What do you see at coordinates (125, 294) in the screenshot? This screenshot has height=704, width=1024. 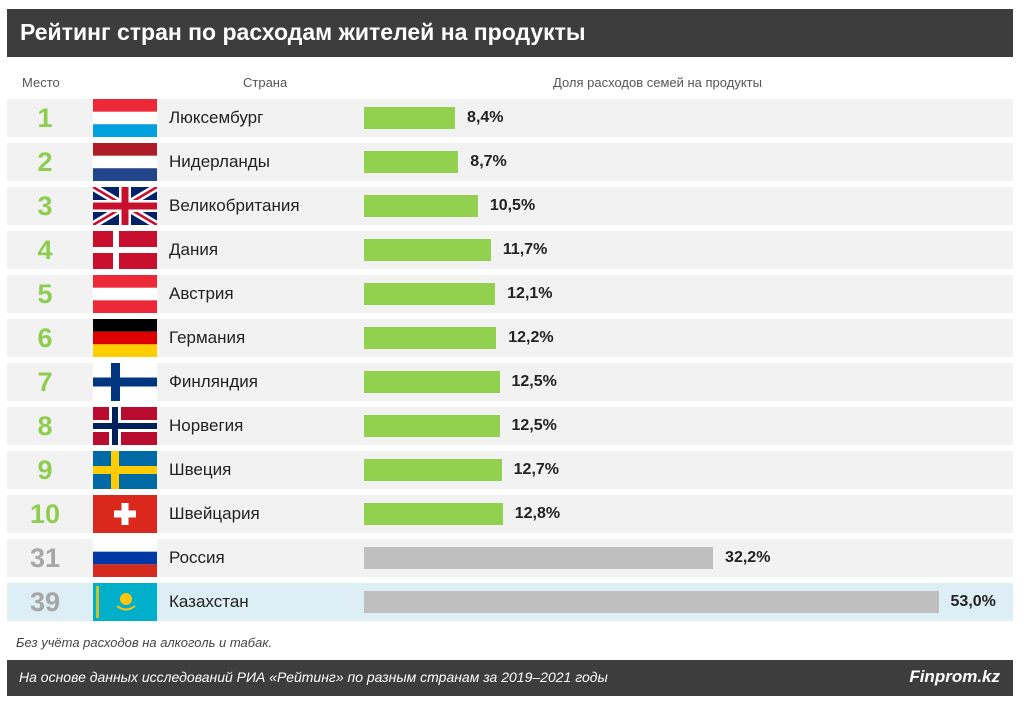 I see `austria-flag-icon` at bounding box center [125, 294].